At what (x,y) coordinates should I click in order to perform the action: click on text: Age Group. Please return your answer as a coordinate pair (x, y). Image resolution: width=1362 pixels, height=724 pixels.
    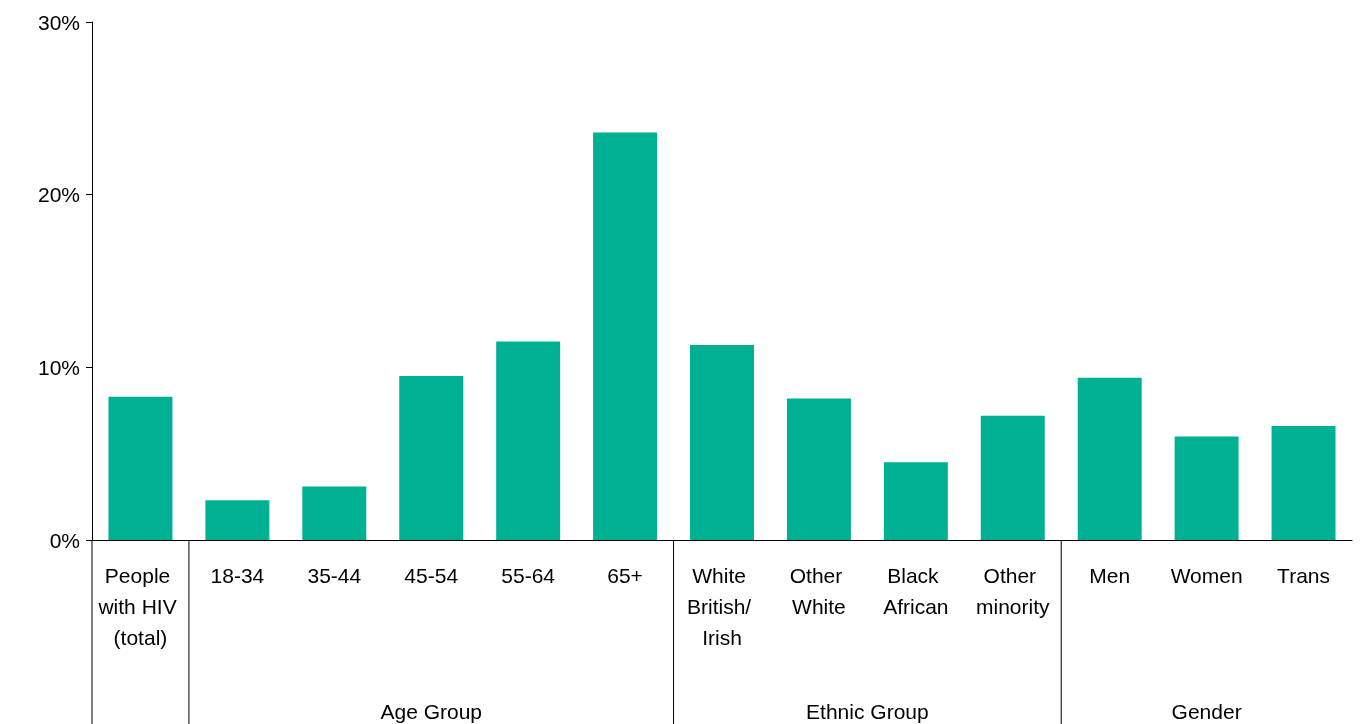
    Looking at the image, I should click on (431, 711).